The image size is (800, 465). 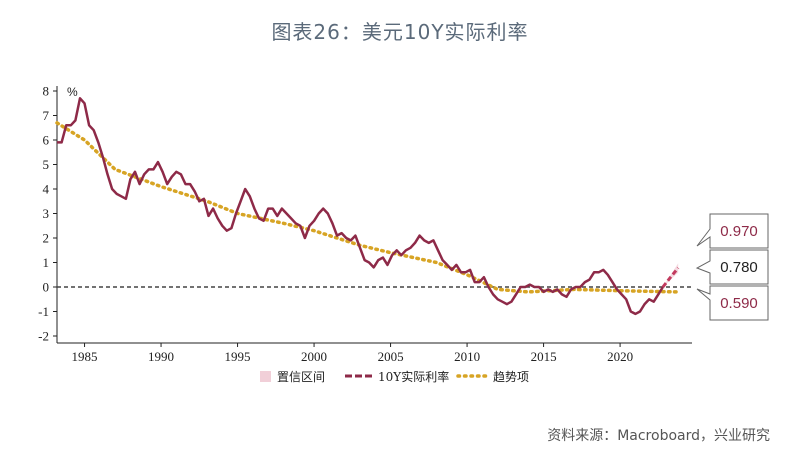 I want to click on y-tick-label: 7, so click(x=46, y=115).